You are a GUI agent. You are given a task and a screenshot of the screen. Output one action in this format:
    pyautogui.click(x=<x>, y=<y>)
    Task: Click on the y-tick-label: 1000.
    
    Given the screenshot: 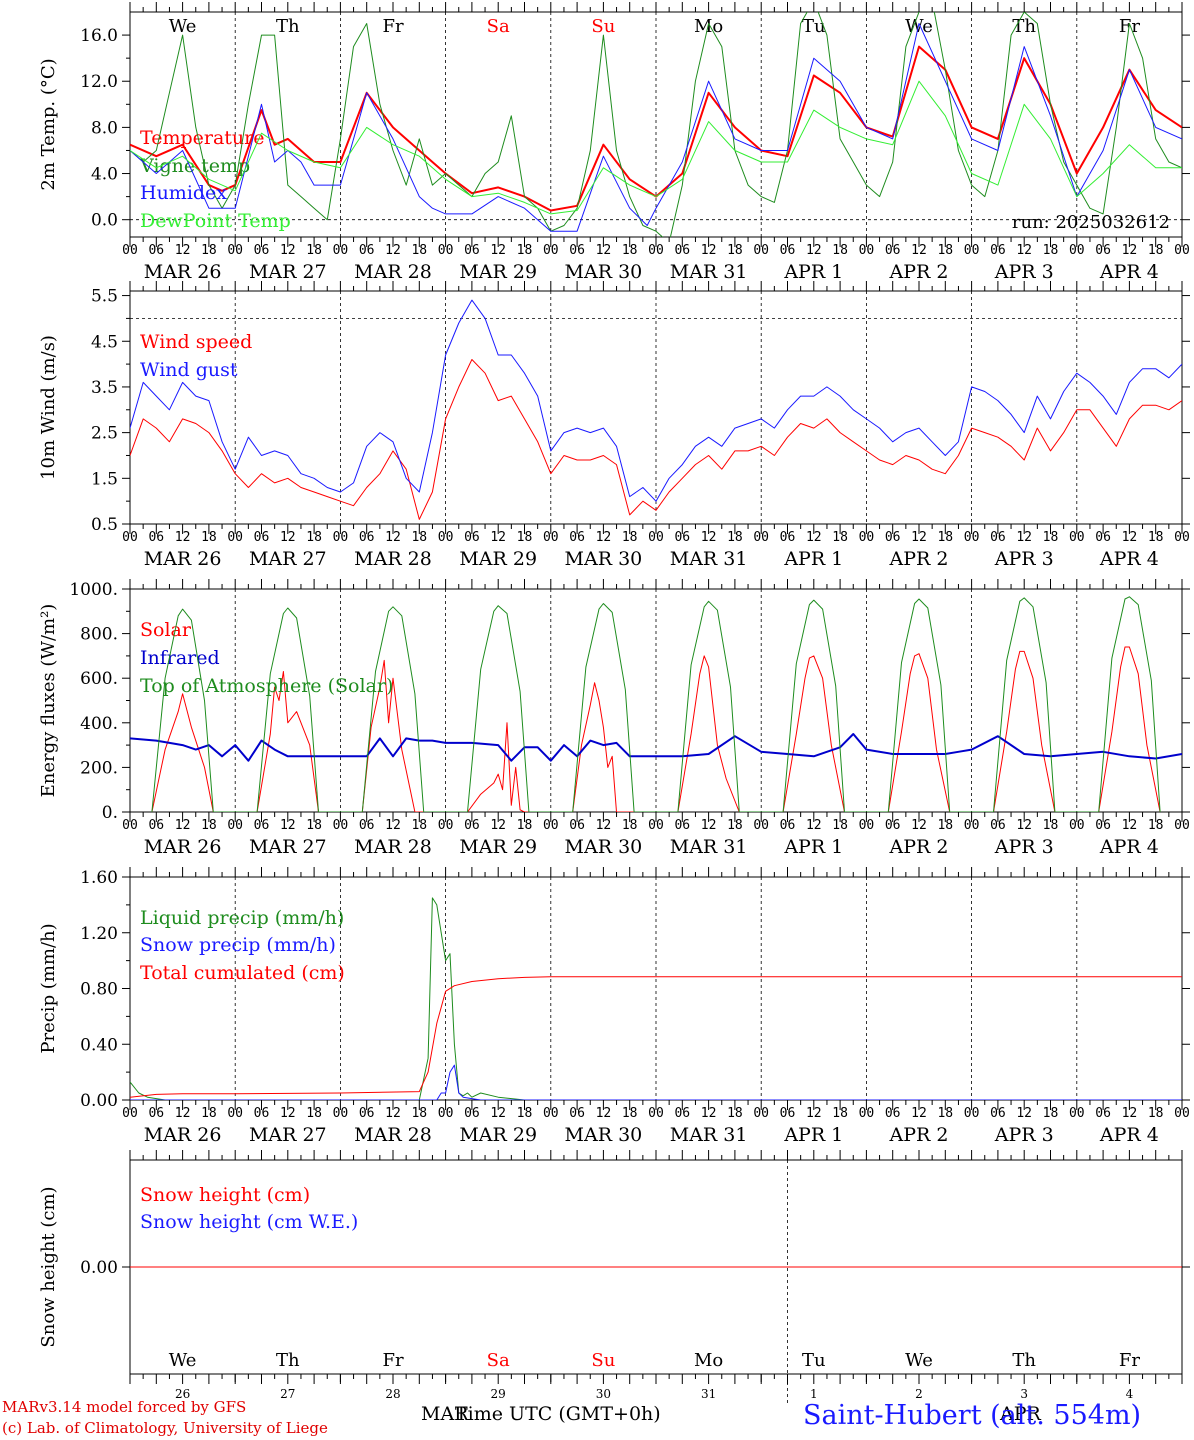 What is the action you would take?
    pyautogui.click(x=93, y=590)
    